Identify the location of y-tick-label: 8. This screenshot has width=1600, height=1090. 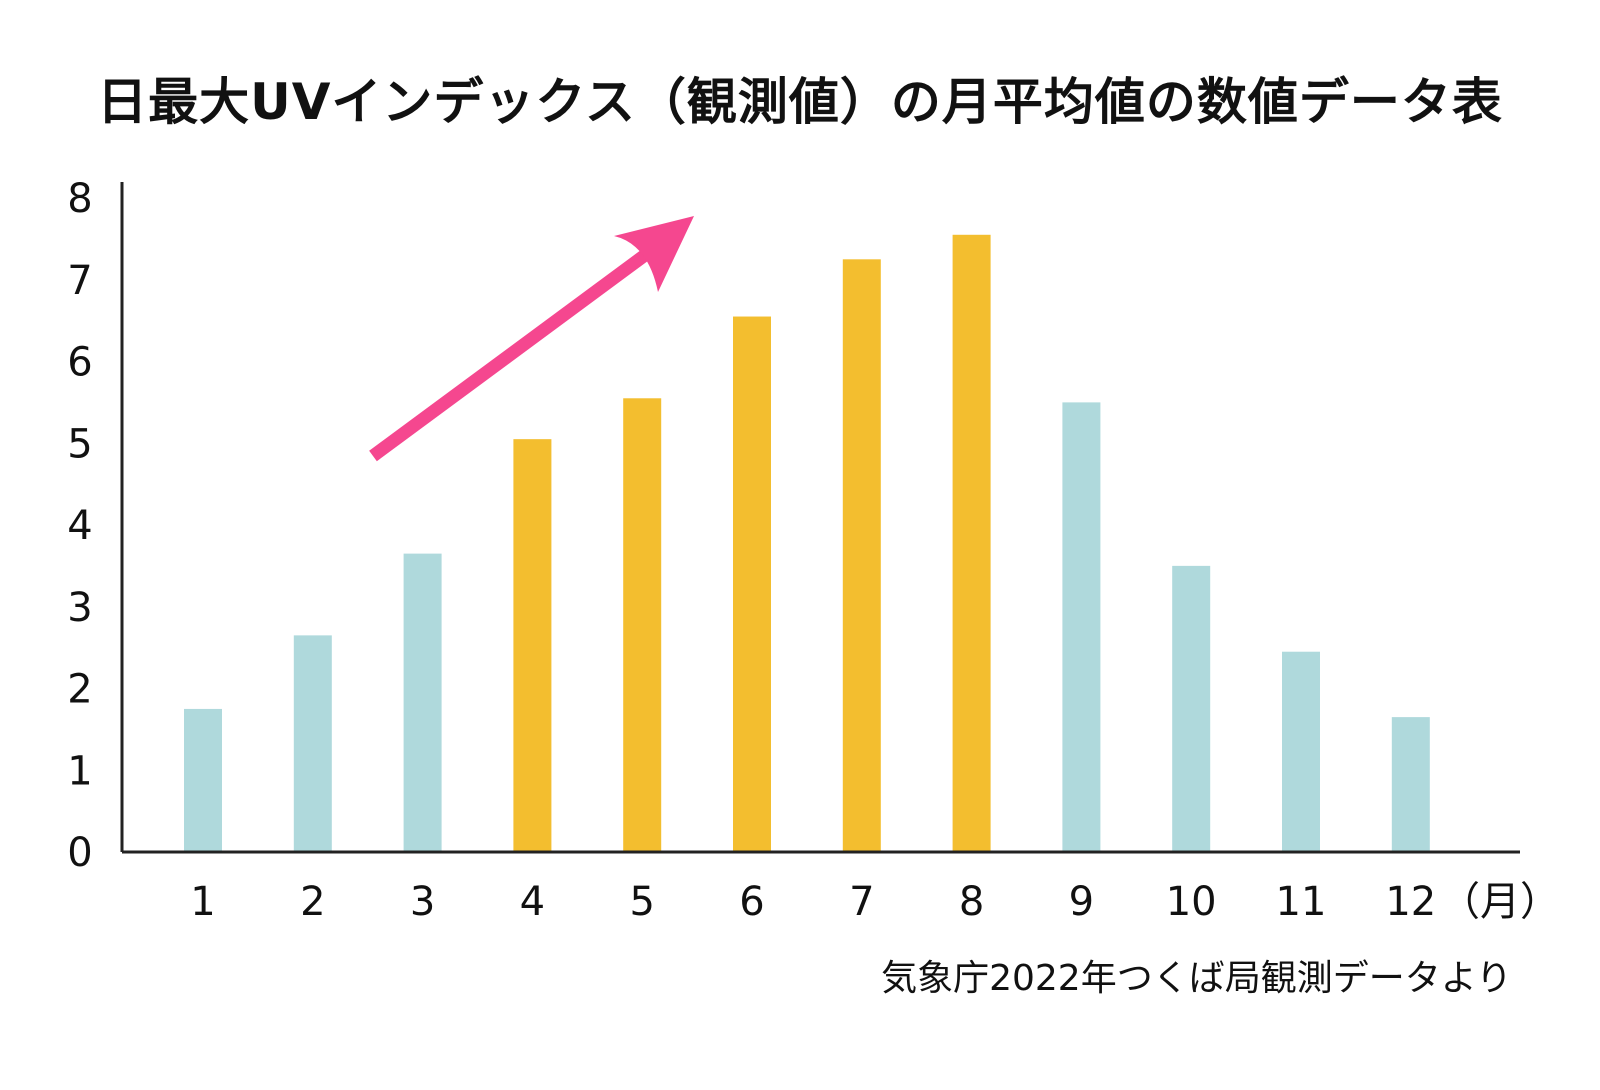
(79, 199).